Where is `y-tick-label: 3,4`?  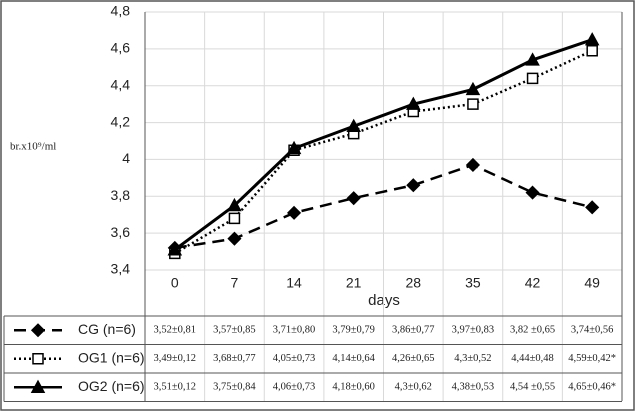 y-tick-label: 3,4 is located at coordinates (121, 269).